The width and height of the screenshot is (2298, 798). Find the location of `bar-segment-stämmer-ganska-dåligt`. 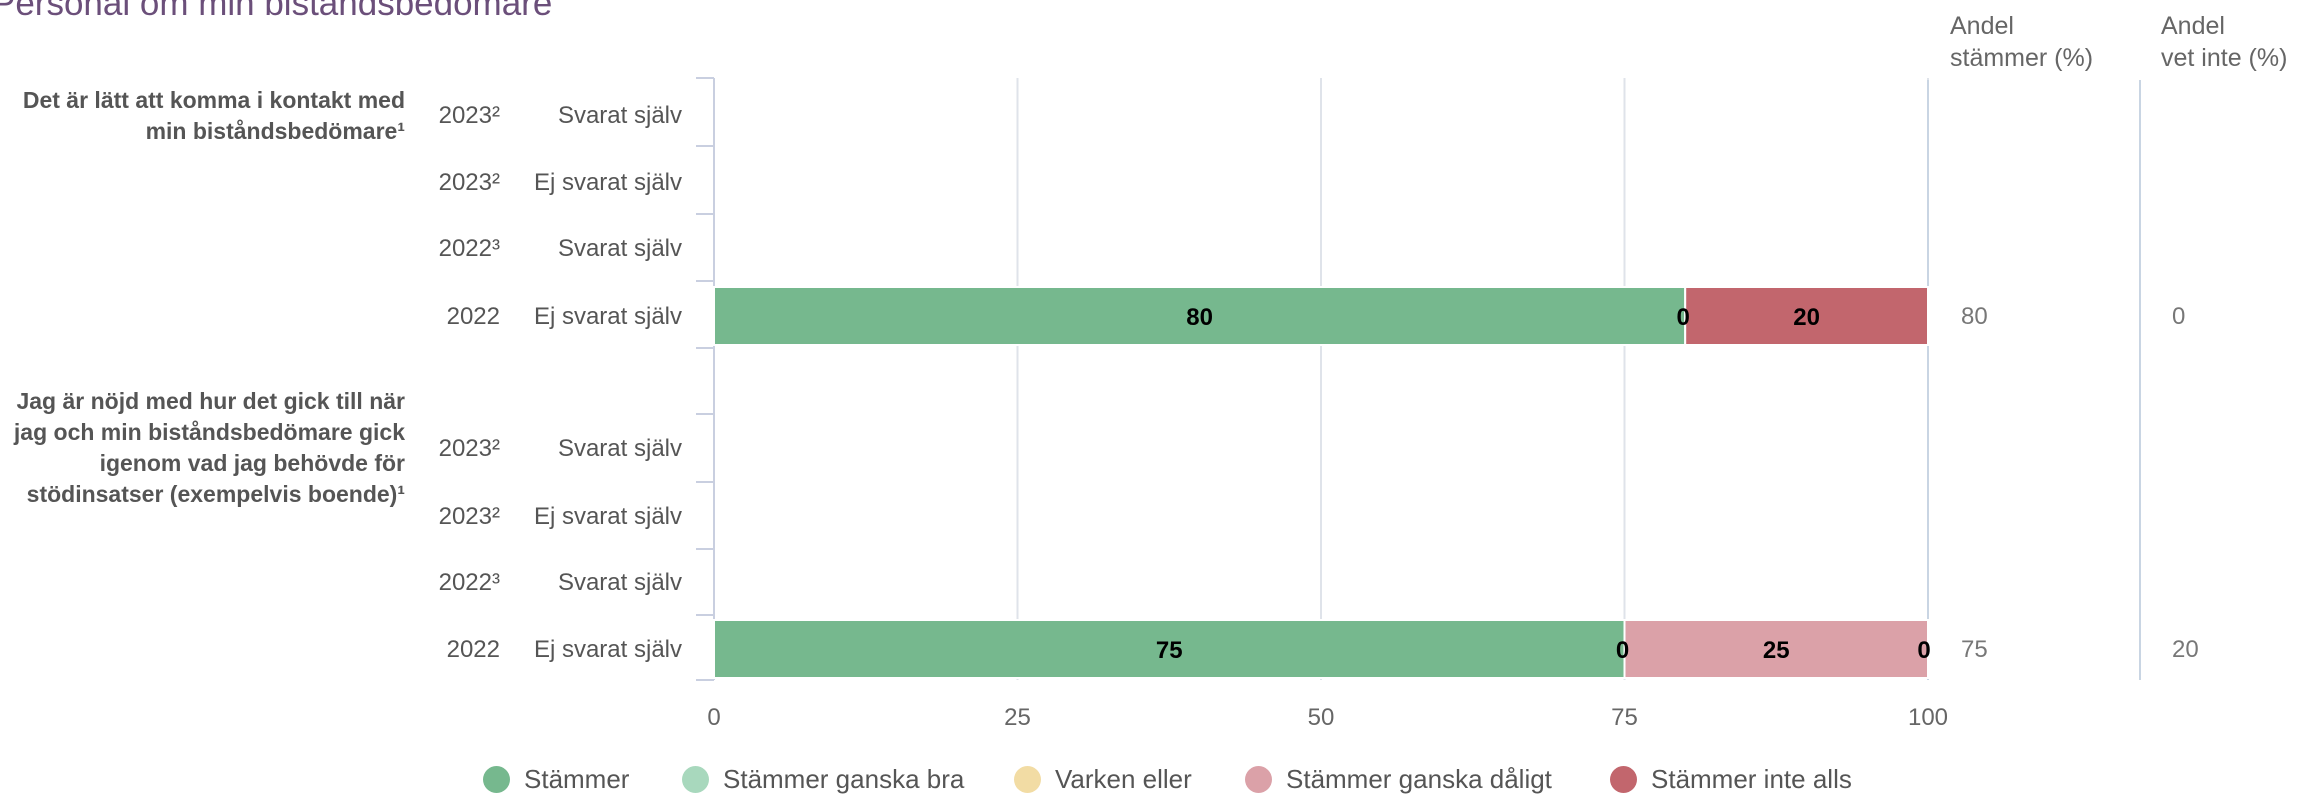

bar-segment-stämmer-ganska-dåligt is located at coordinates (1776, 649).